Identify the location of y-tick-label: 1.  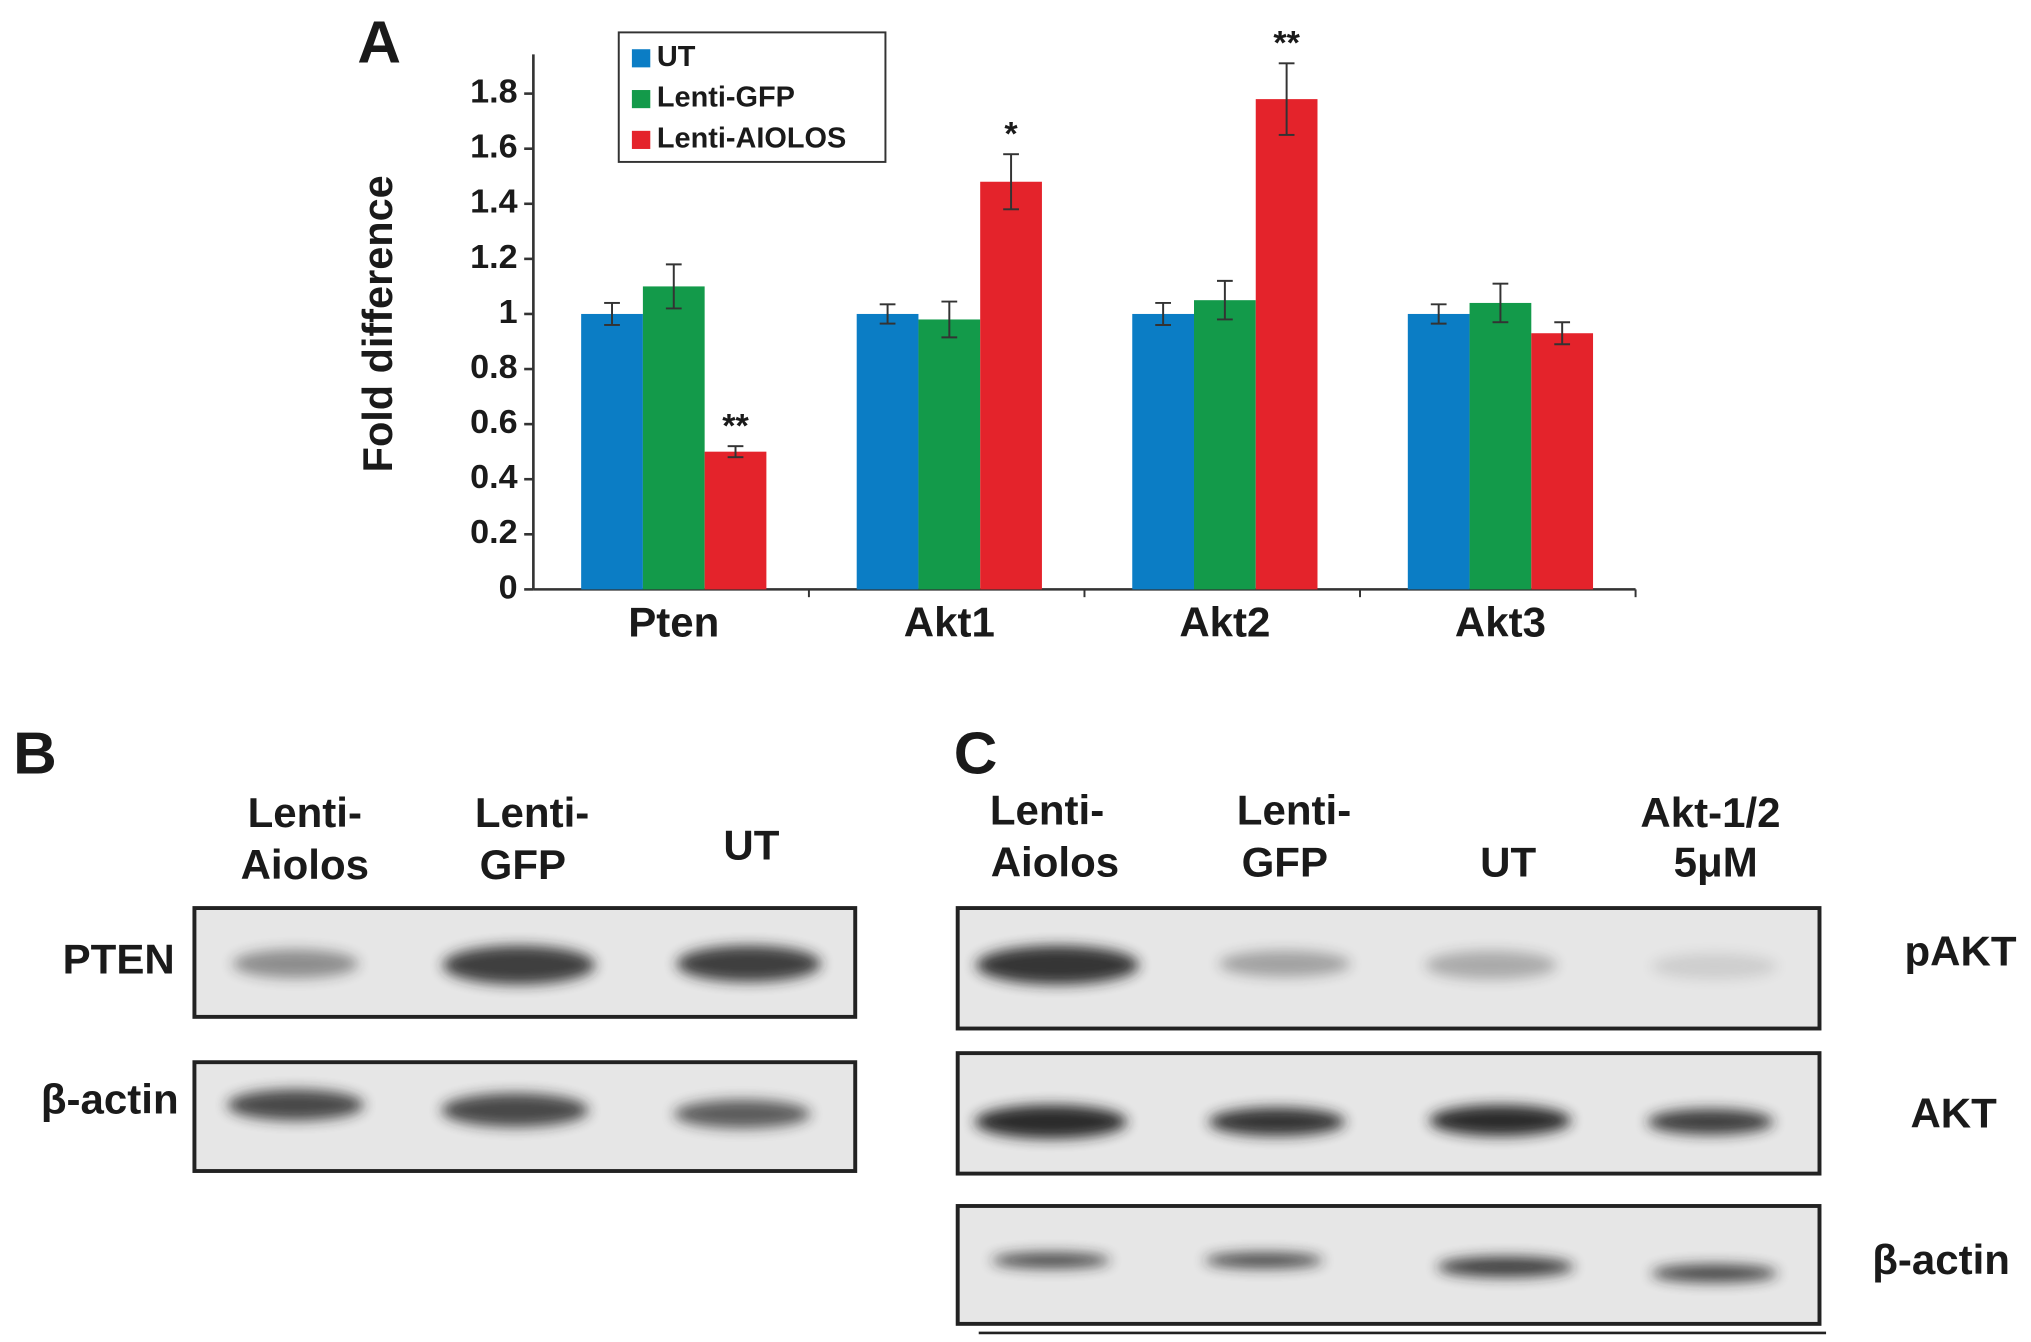
(508, 312).